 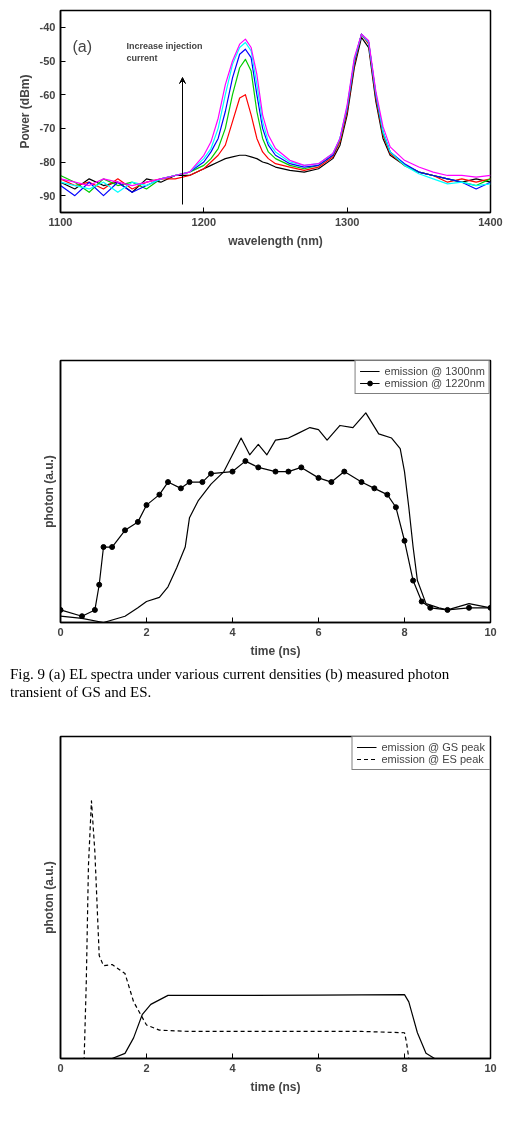 I want to click on x-tick-label: 1400, so click(x=490, y=221).